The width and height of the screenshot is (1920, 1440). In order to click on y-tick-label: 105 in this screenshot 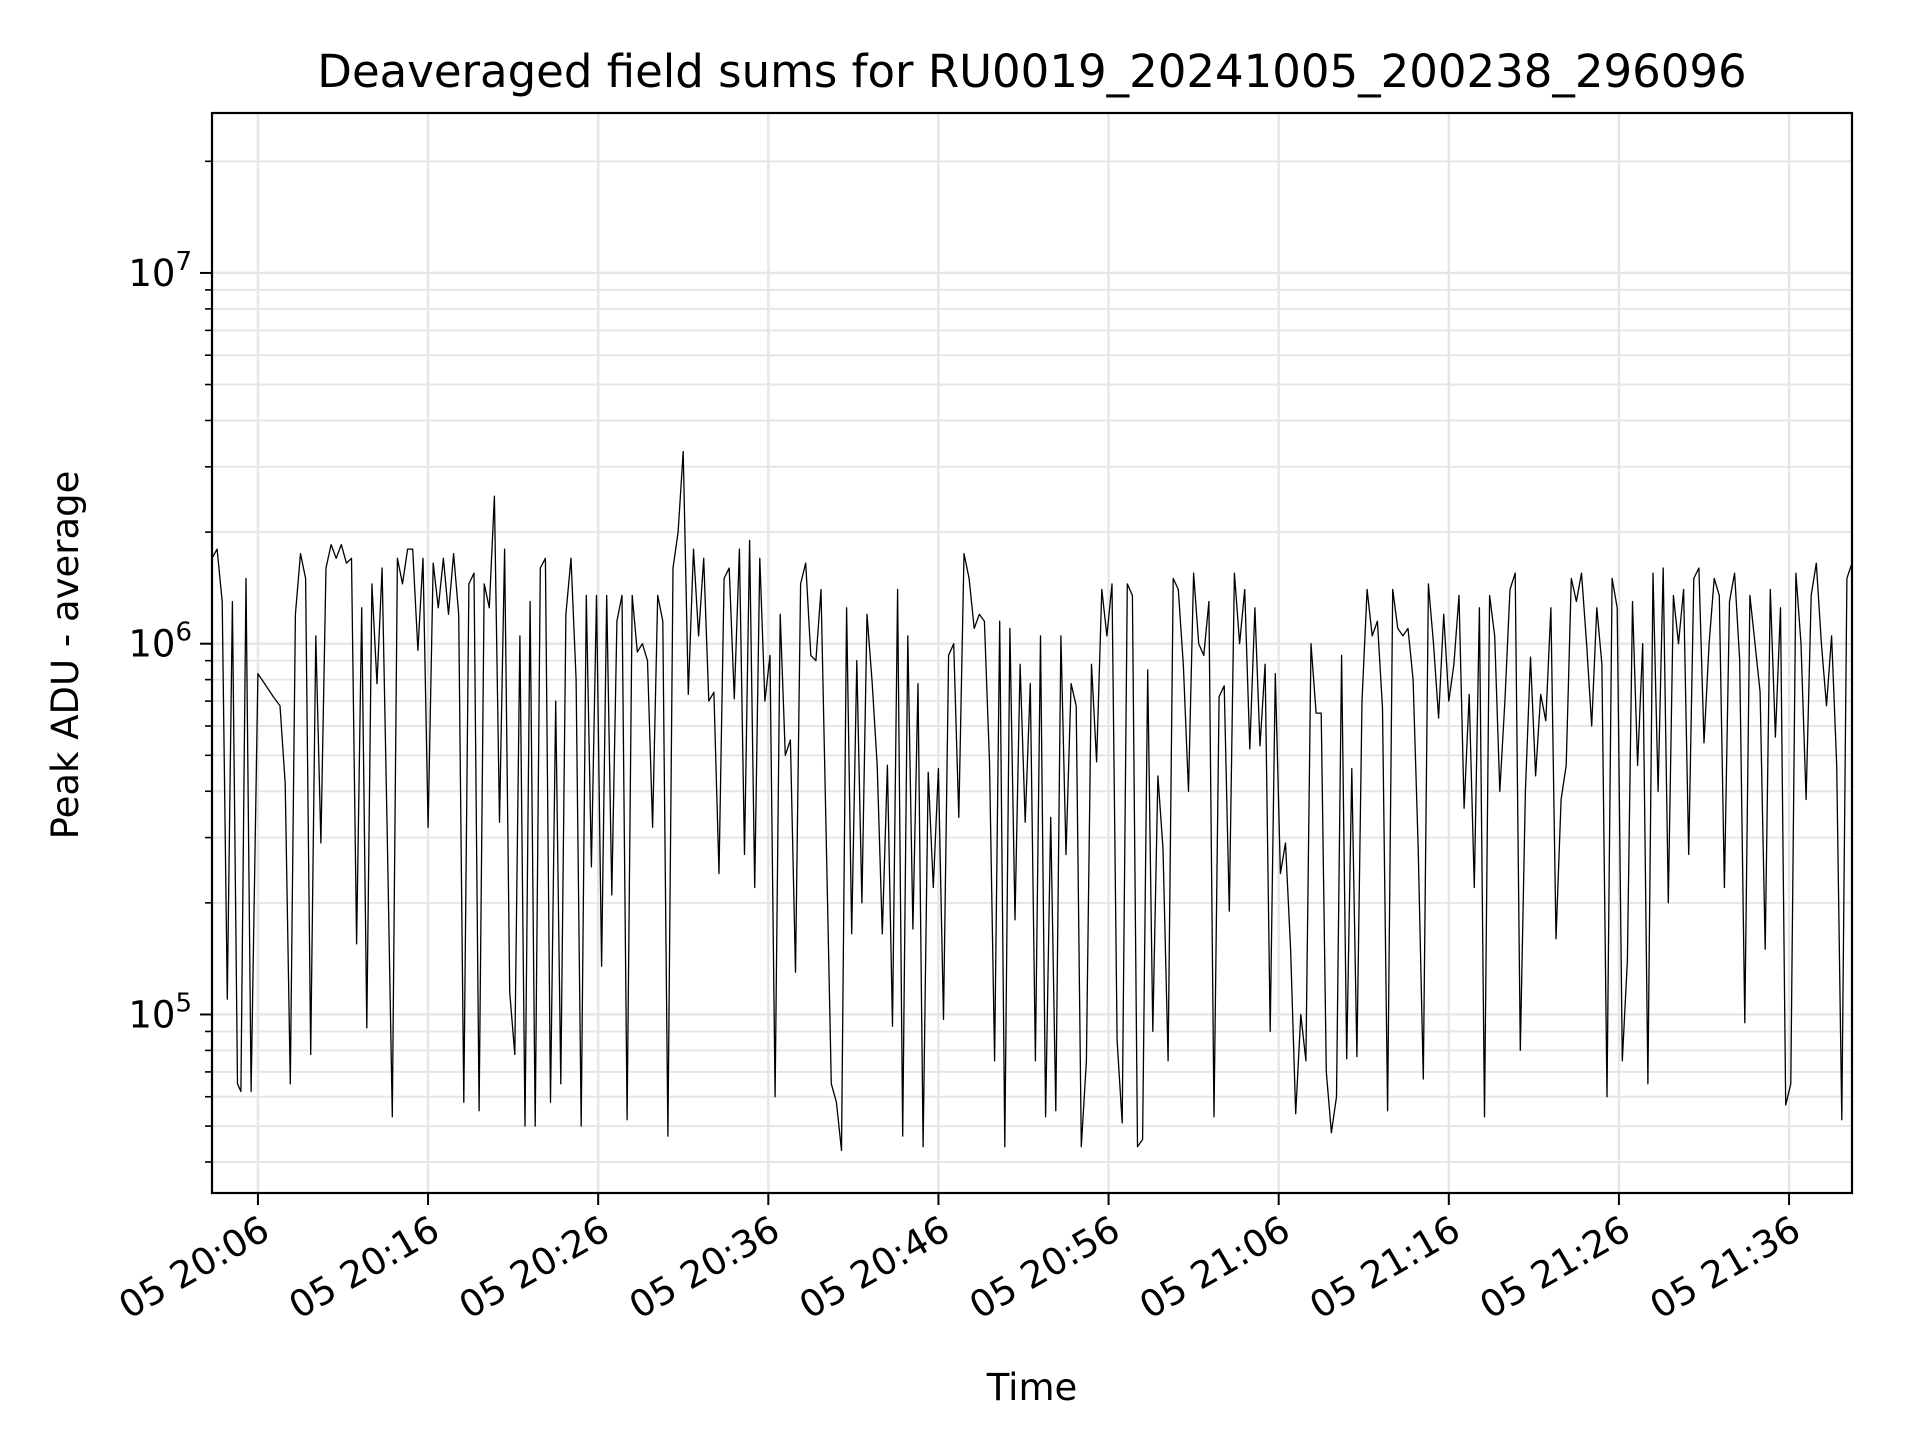, I will do `click(160, 1012)`.